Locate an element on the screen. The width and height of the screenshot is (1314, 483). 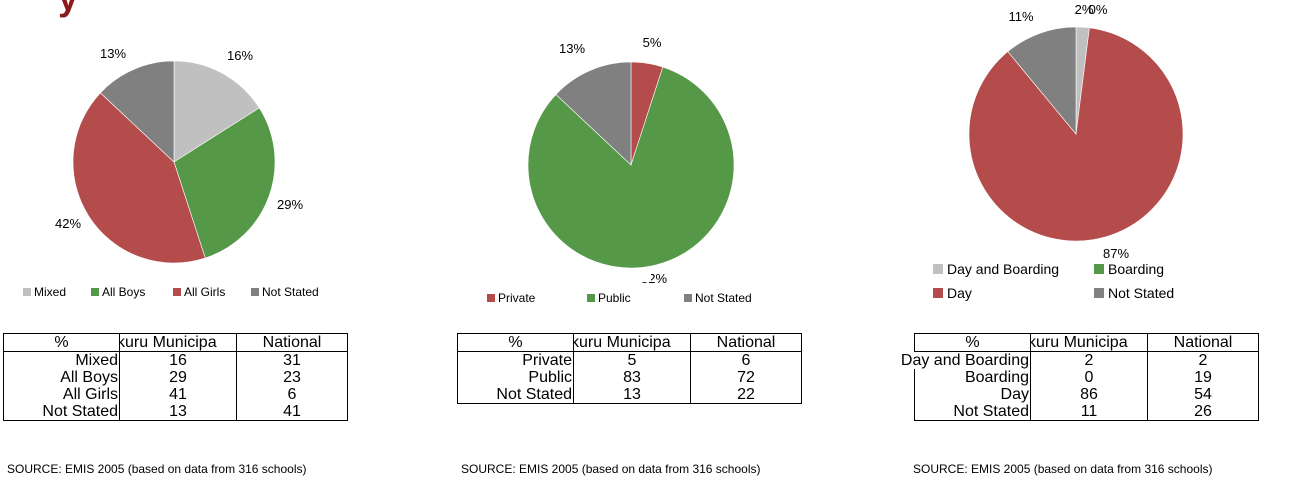
table-cell: Mixed is located at coordinates (61, 360).